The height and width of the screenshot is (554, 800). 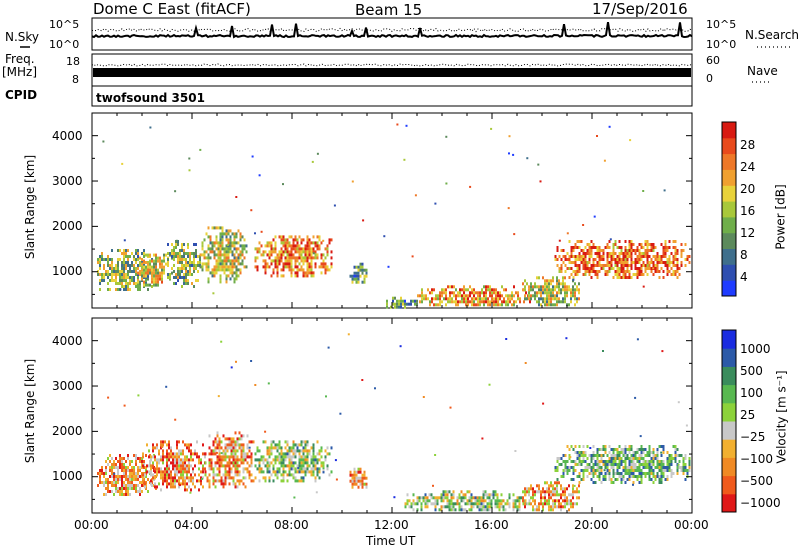 What do you see at coordinates (20, 72) in the screenshot?
I see `freq-unit: [MHz]` at bounding box center [20, 72].